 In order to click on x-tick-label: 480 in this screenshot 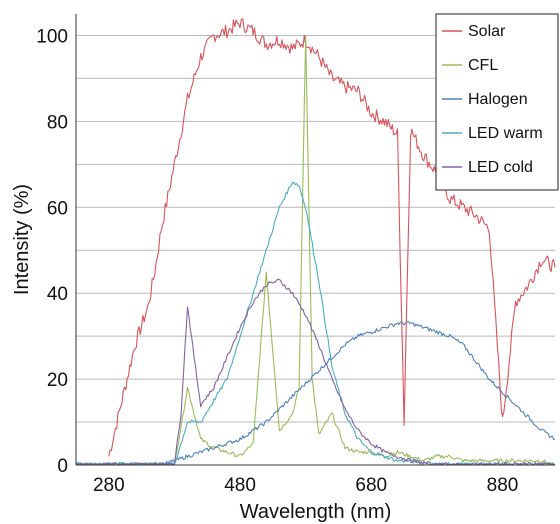, I will do `click(240, 485)`.